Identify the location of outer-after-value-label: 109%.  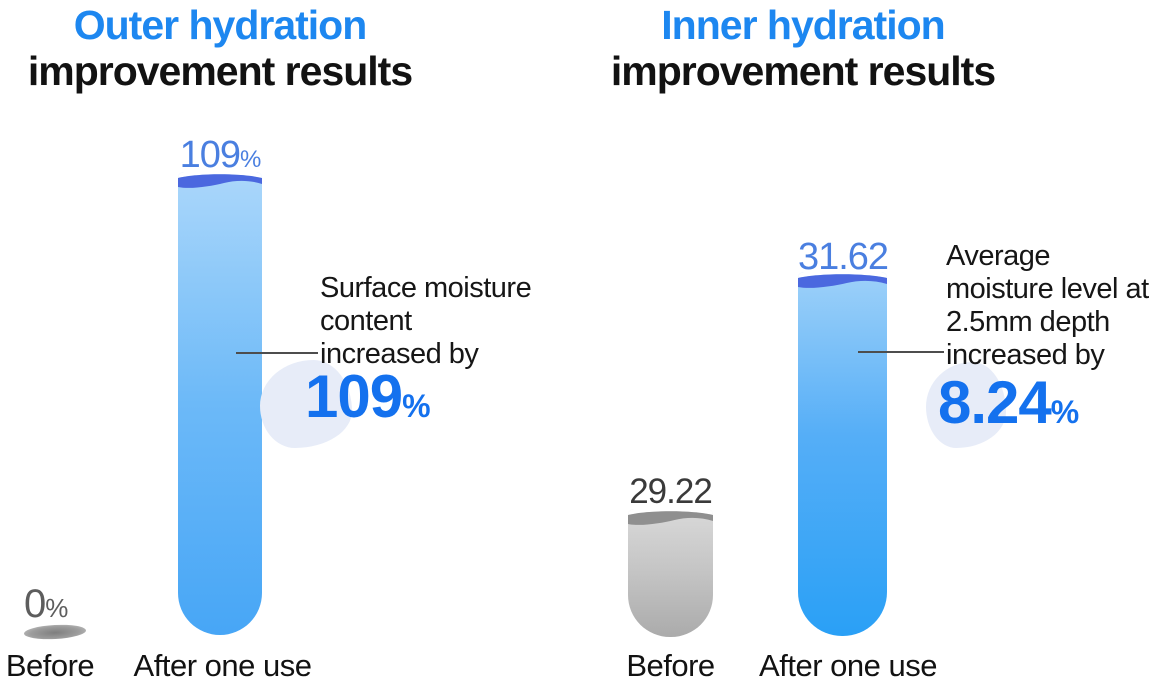
(220, 155).